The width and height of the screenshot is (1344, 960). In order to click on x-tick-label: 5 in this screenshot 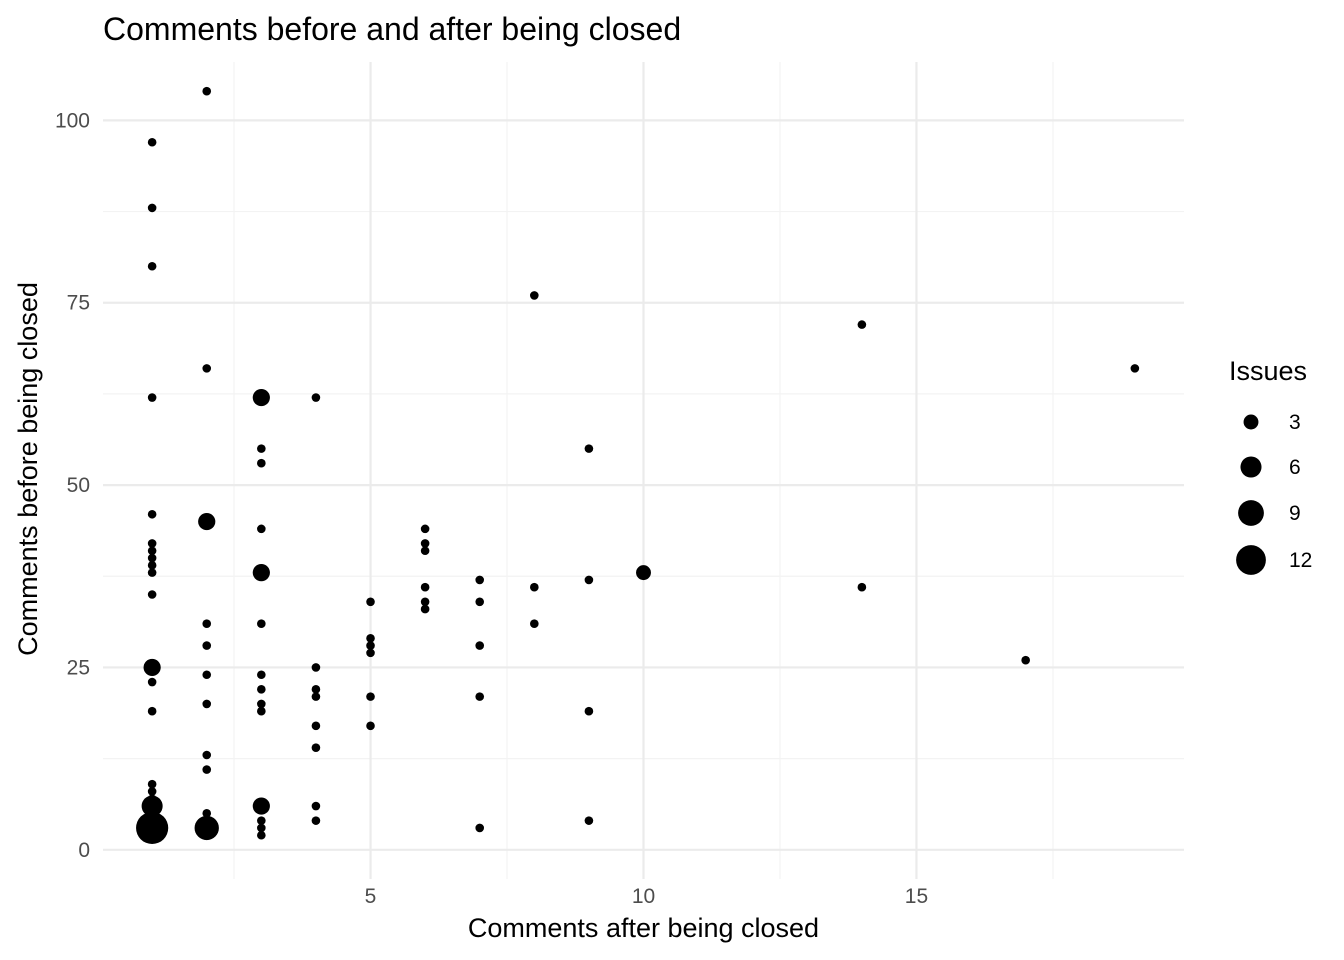, I will do `click(371, 896)`.